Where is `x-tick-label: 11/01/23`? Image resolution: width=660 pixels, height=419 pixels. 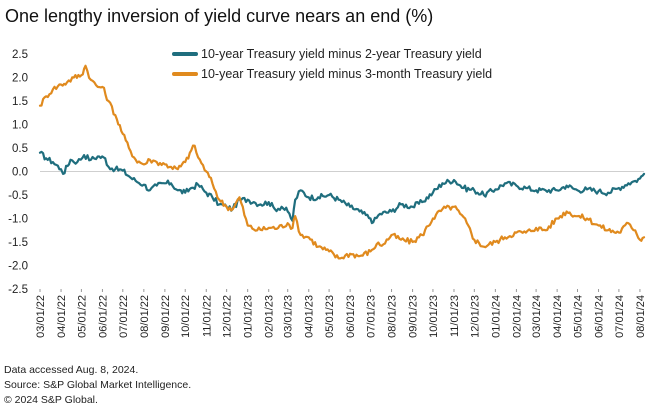 x-tick-label: 11/01/23 is located at coordinates (455, 316).